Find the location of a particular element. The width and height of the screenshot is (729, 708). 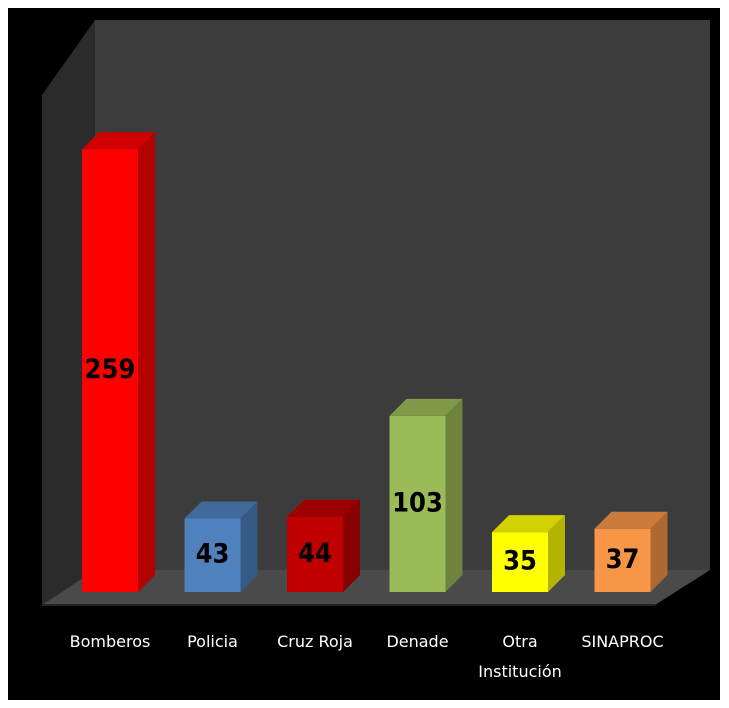

category-label: Policia is located at coordinates (212, 641).